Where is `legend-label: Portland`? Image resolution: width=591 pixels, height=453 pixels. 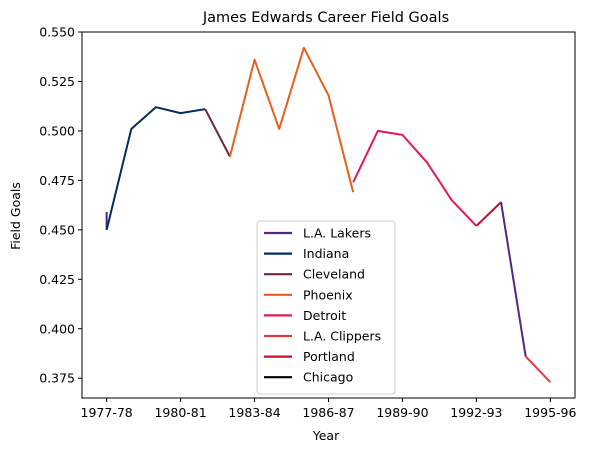
legend-label: Portland is located at coordinates (329, 356).